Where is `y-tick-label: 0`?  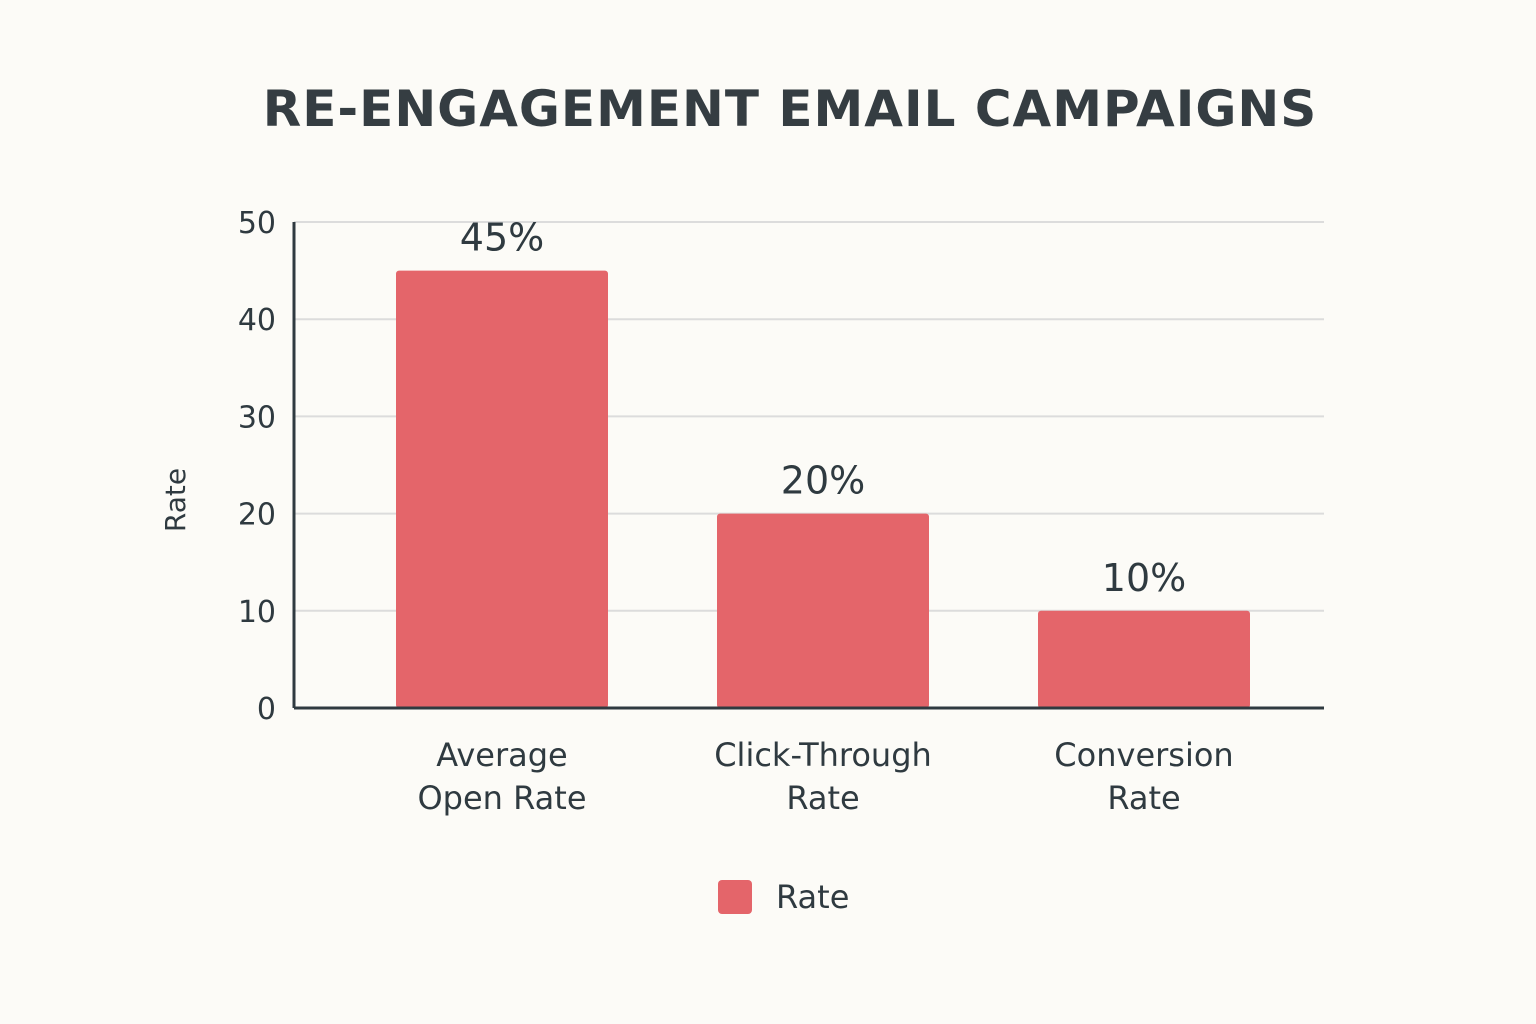
y-tick-label: 0 is located at coordinates (266, 709).